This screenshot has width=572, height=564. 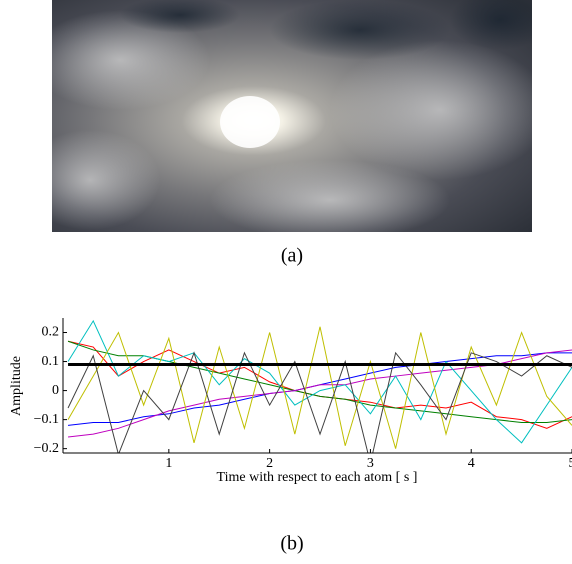 I want to click on y-tick-label: 0, so click(x=55, y=390).